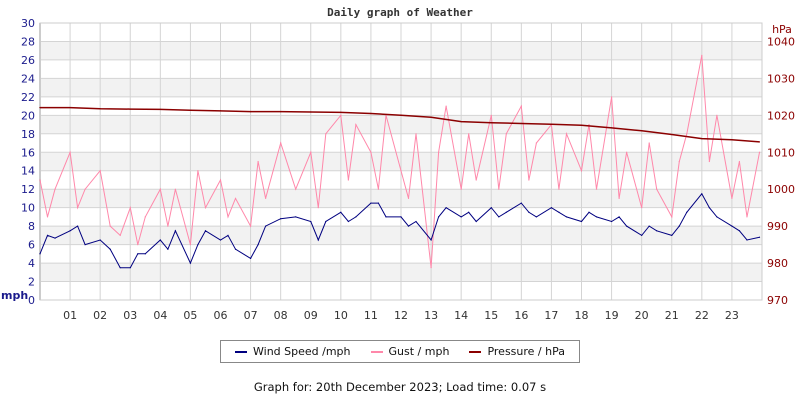 Image resolution: width=800 pixels, height=400 pixels. I want to click on right-axis-unit: hPa, so click(782, 29).